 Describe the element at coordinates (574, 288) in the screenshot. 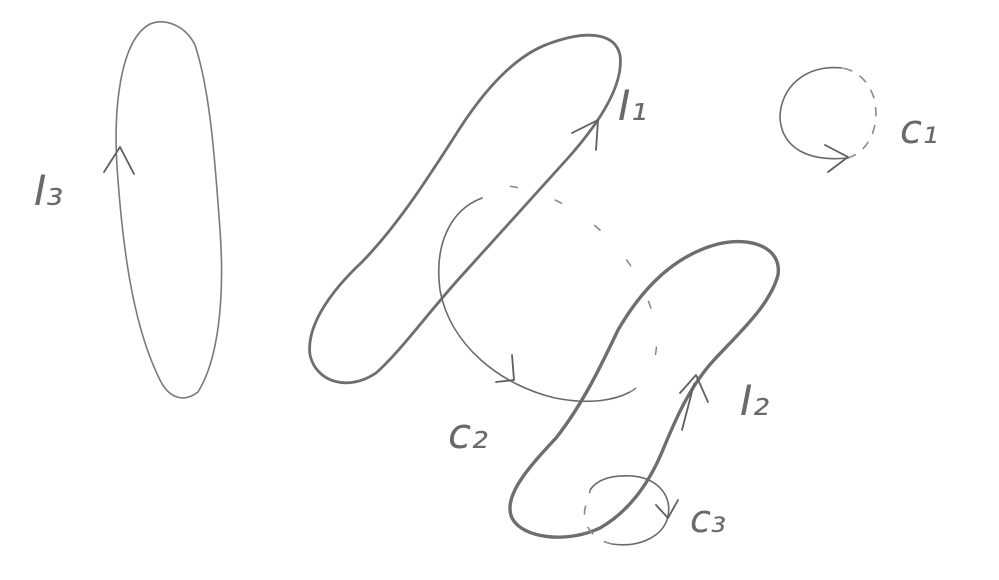

I see `c2-dashed-arc` at that location.